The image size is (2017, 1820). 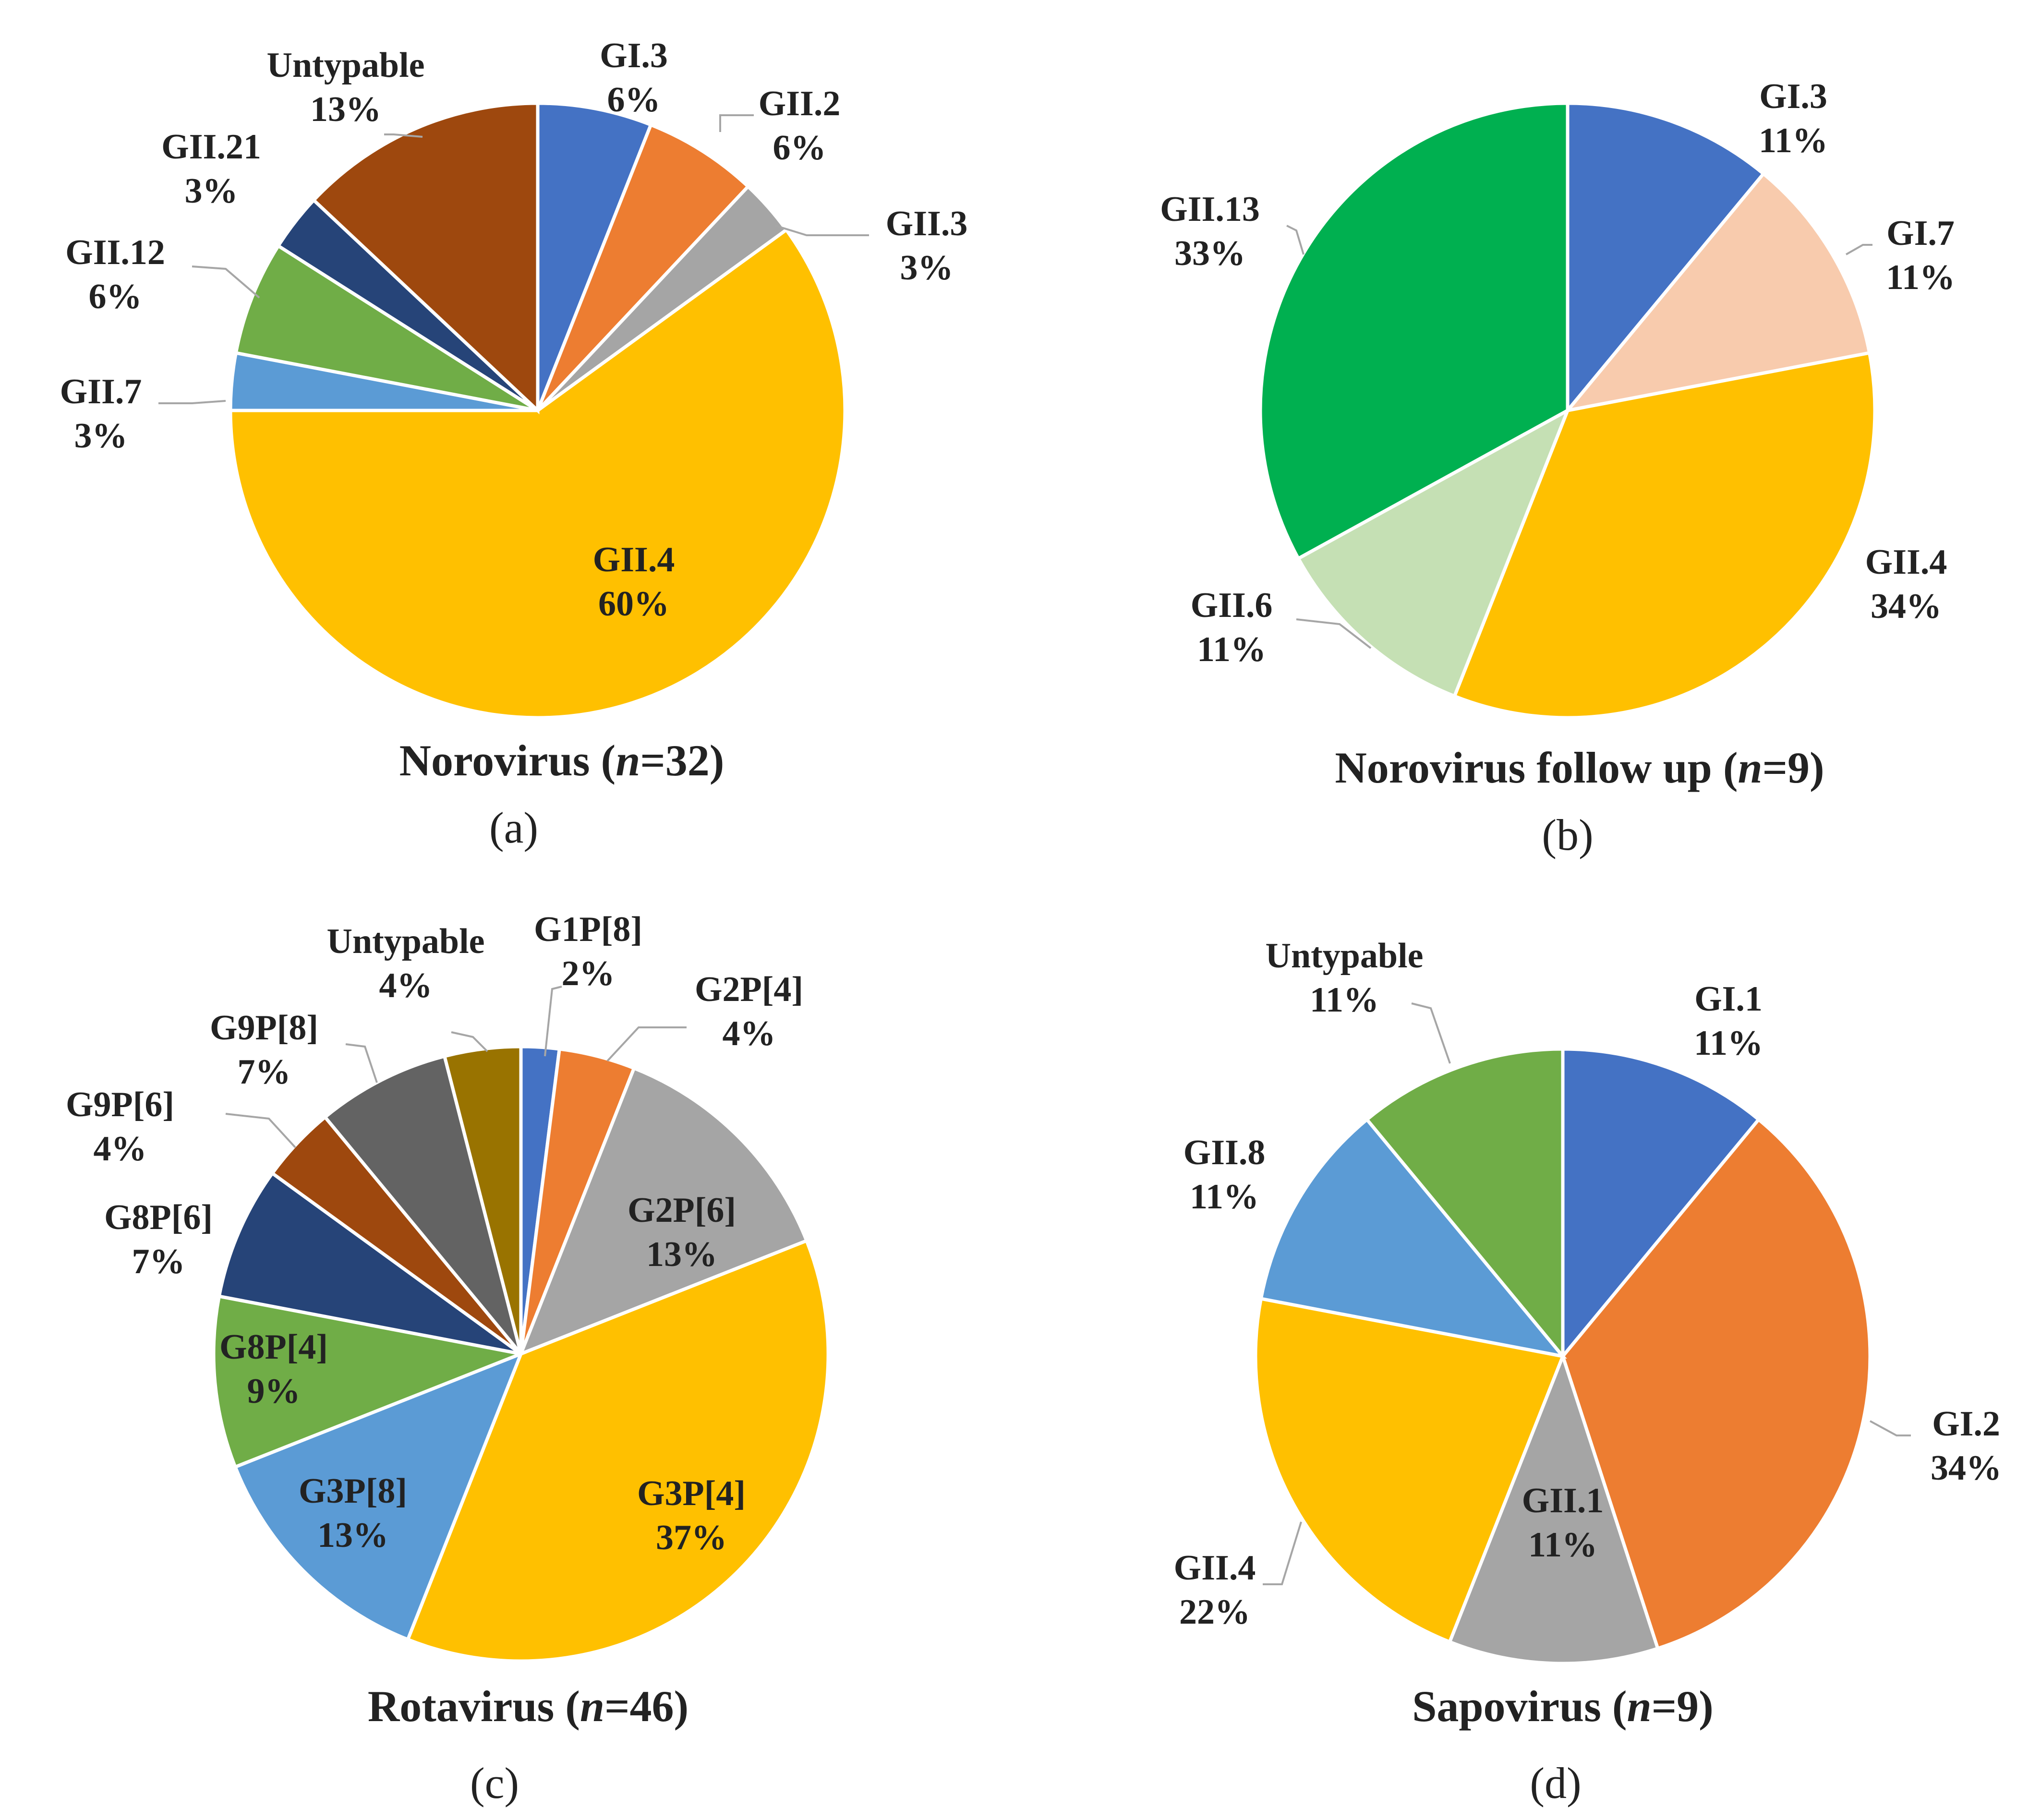 I want to click on slice-percent-gii-4: 34%, so click(x=1907, y=606).